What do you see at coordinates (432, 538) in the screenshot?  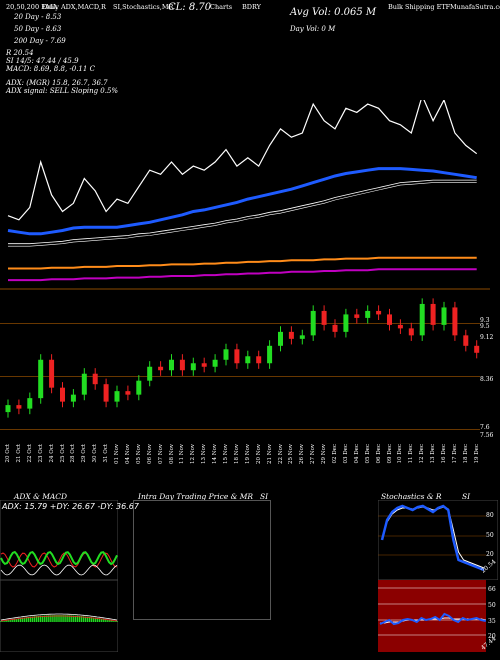 I see `stoch-k-line` at bounding box center [432, 538].